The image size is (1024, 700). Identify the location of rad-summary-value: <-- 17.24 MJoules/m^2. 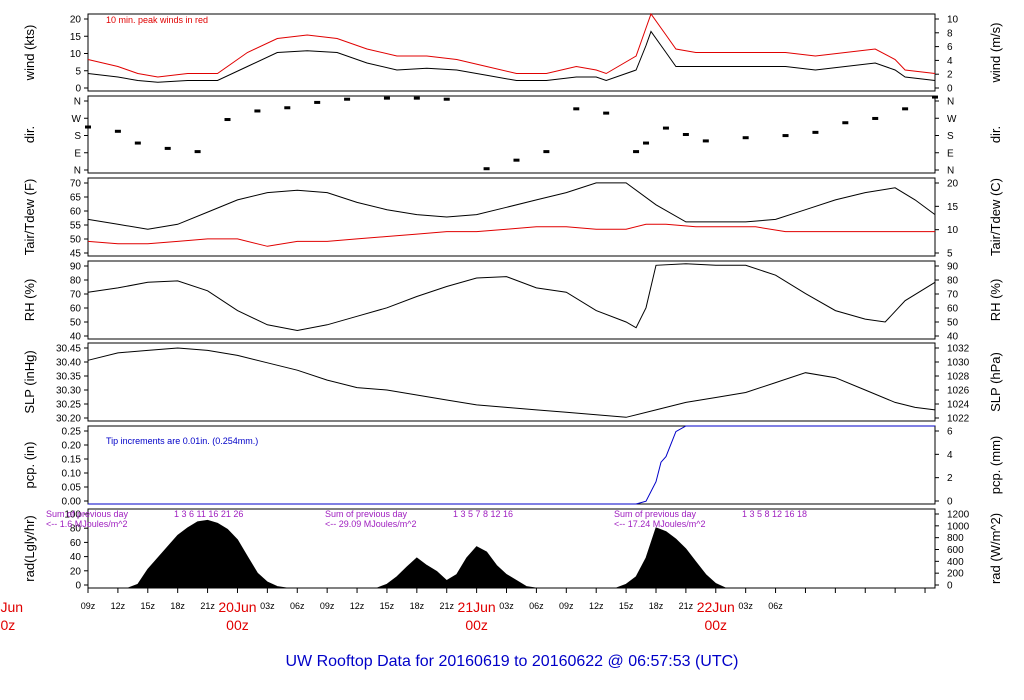
(660, 524).